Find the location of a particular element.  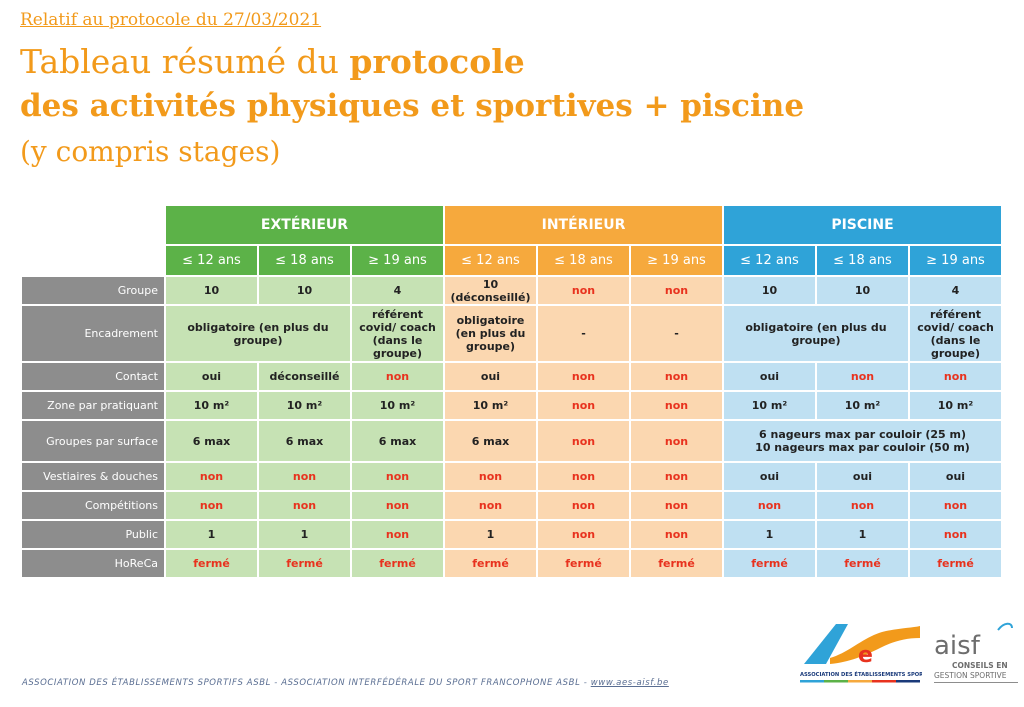

aisf-caption-1: CONSEILS EN is located at coordinates (980, 665).